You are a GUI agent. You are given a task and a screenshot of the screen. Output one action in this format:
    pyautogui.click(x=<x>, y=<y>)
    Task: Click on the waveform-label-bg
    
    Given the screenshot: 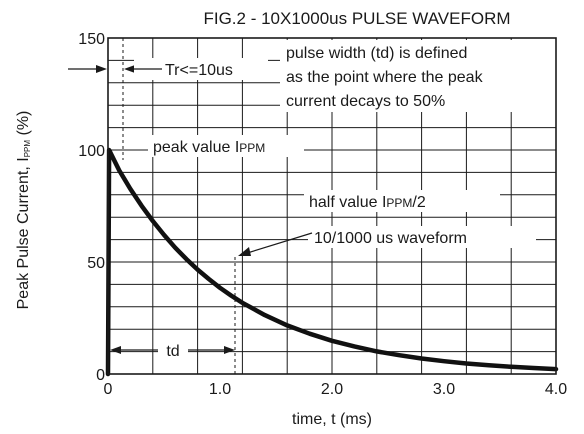 What is the action you would take?
    pyautogui.click(x=422, y=237)
    